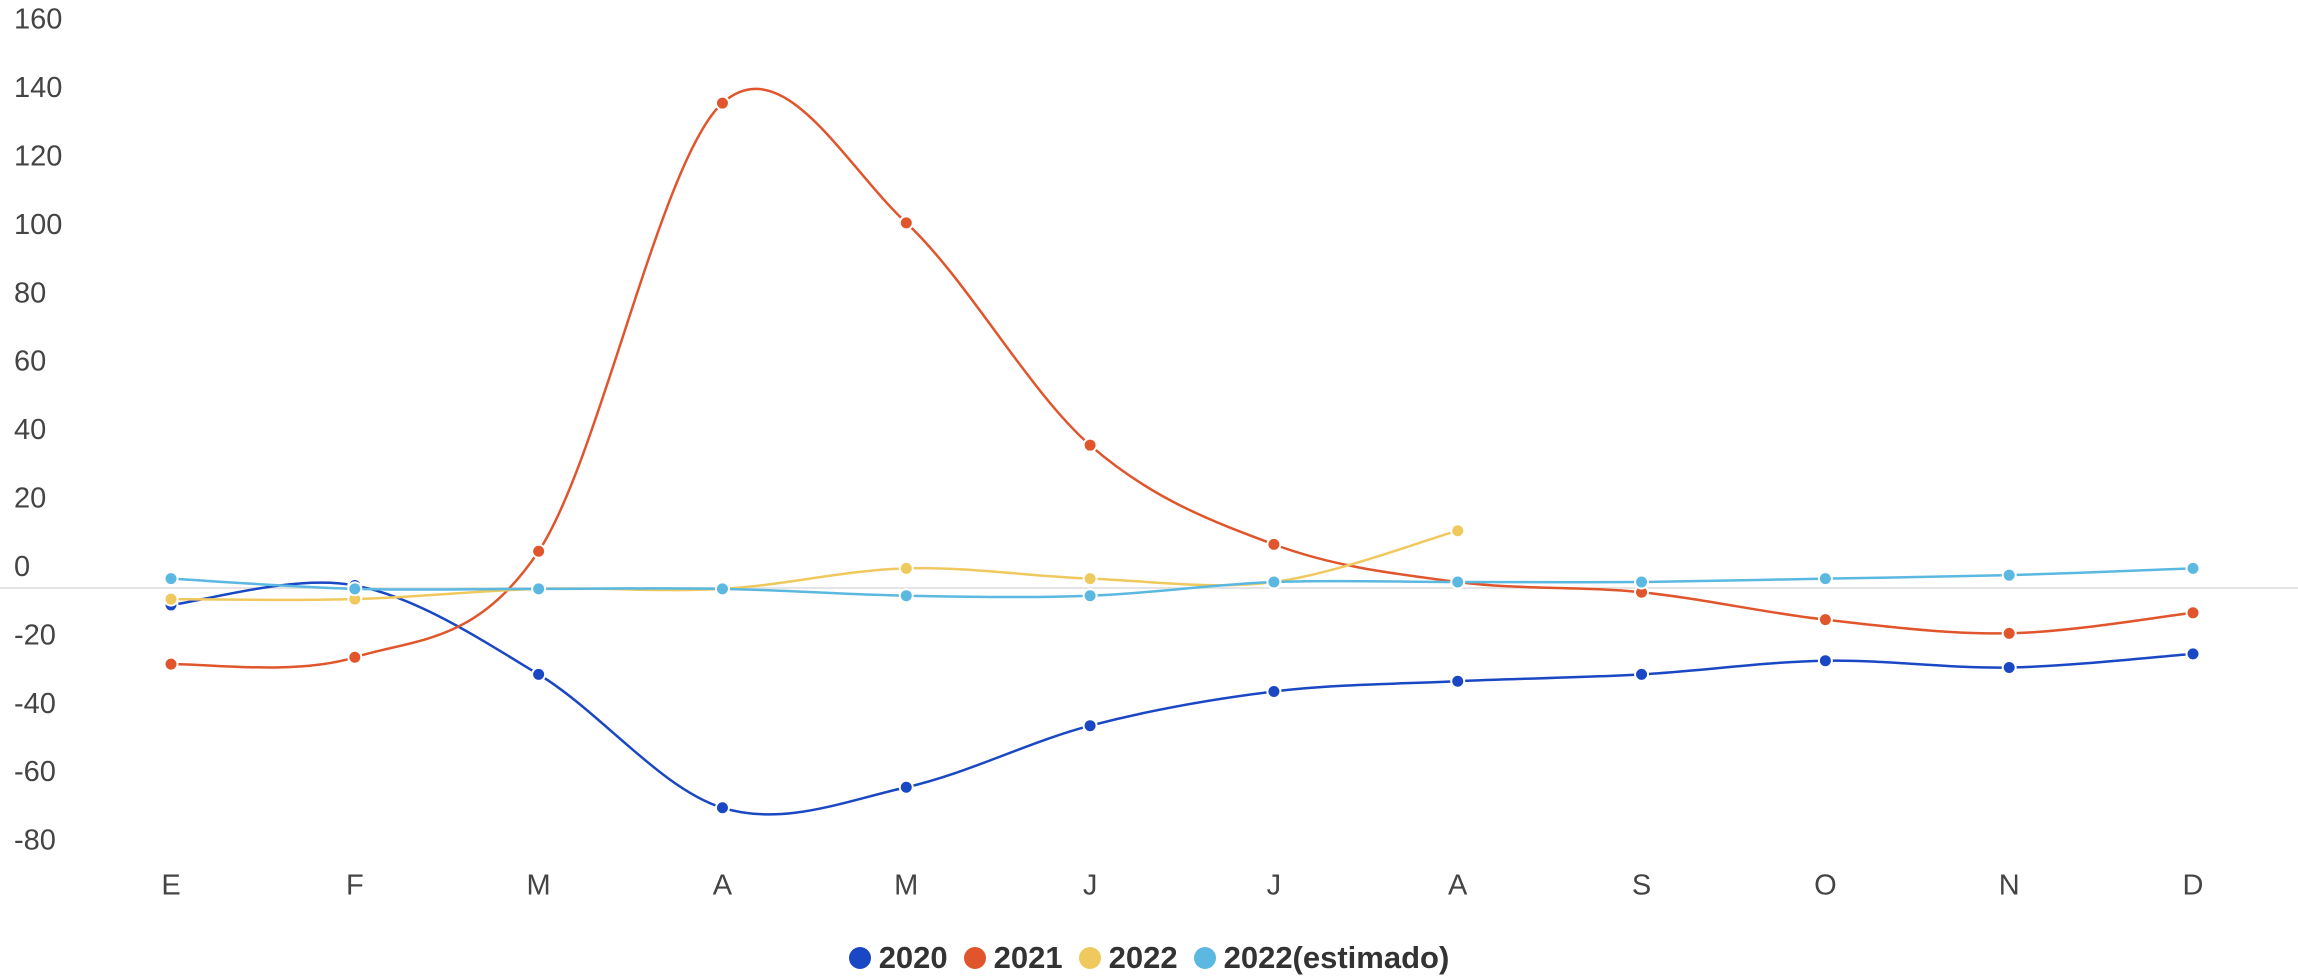  I want to click on y-tick-label: 60, so click(30, 362).